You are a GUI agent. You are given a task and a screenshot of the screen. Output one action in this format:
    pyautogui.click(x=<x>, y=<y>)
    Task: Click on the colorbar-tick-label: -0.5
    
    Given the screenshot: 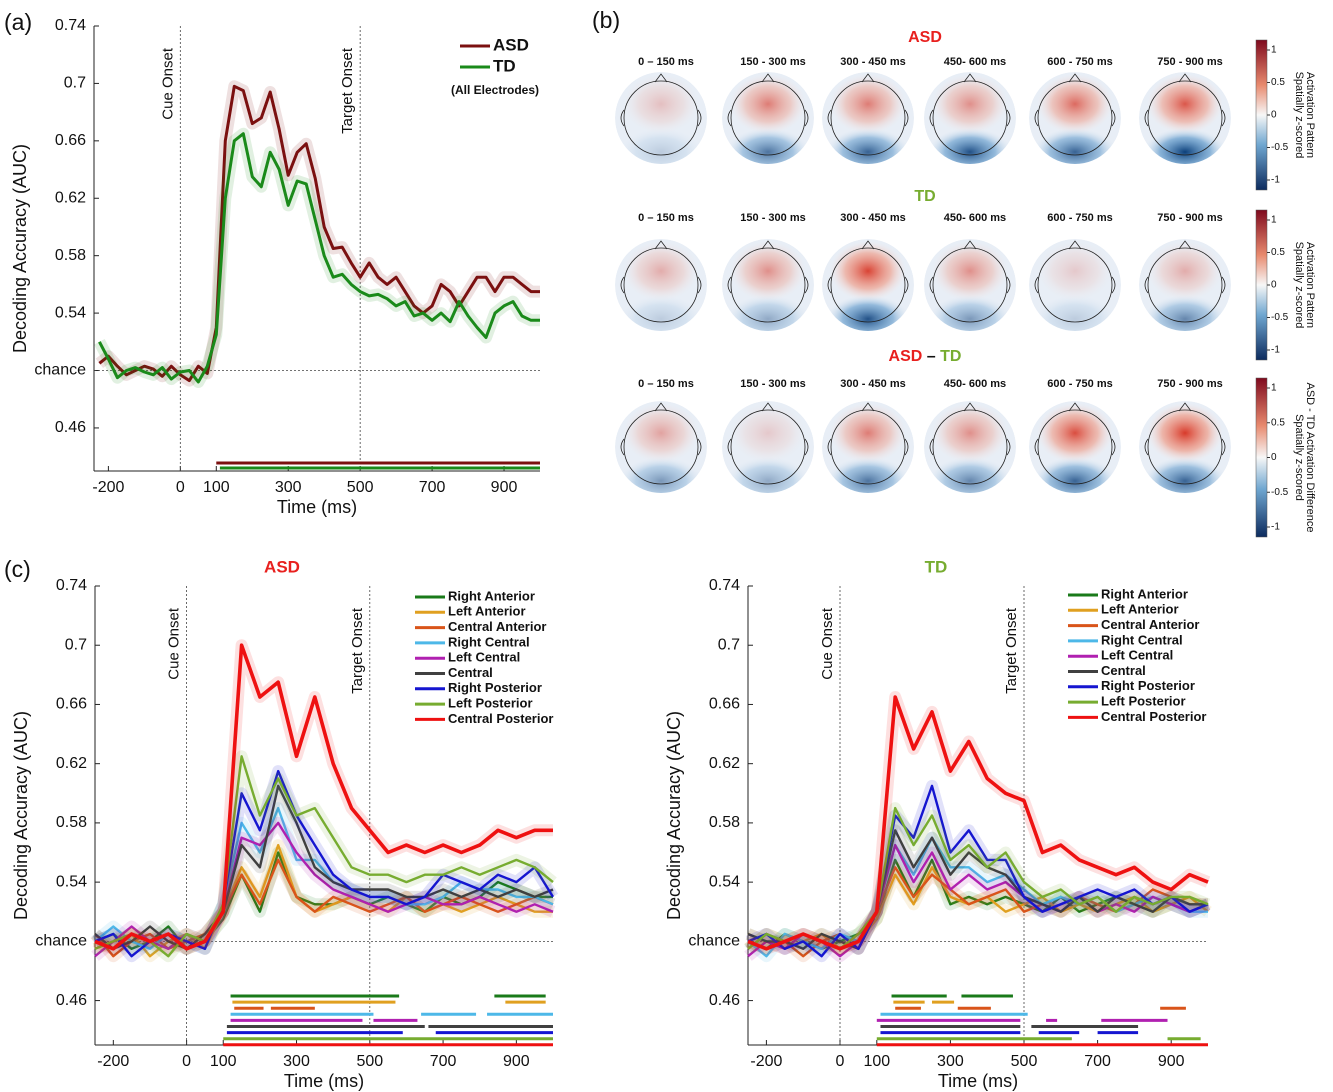 What is the action you would take?
    pyautogui.click(x=1280, y=317)
    